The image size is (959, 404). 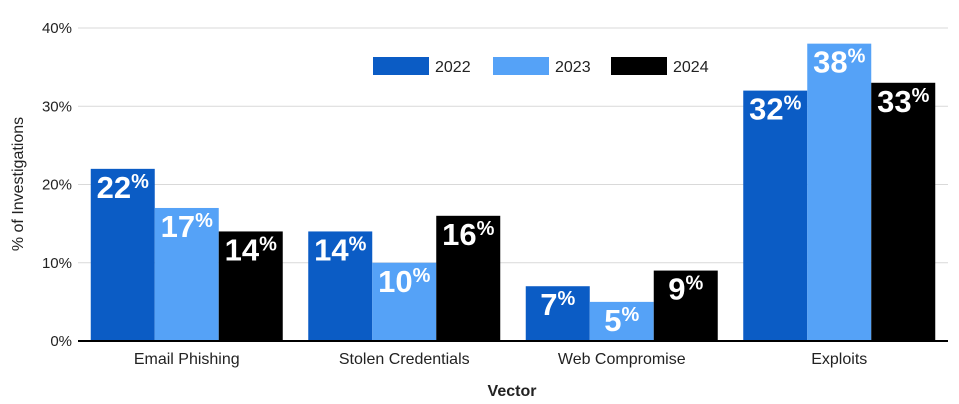 I want to click on legend-label: 2022, so click(x=453, y=67).